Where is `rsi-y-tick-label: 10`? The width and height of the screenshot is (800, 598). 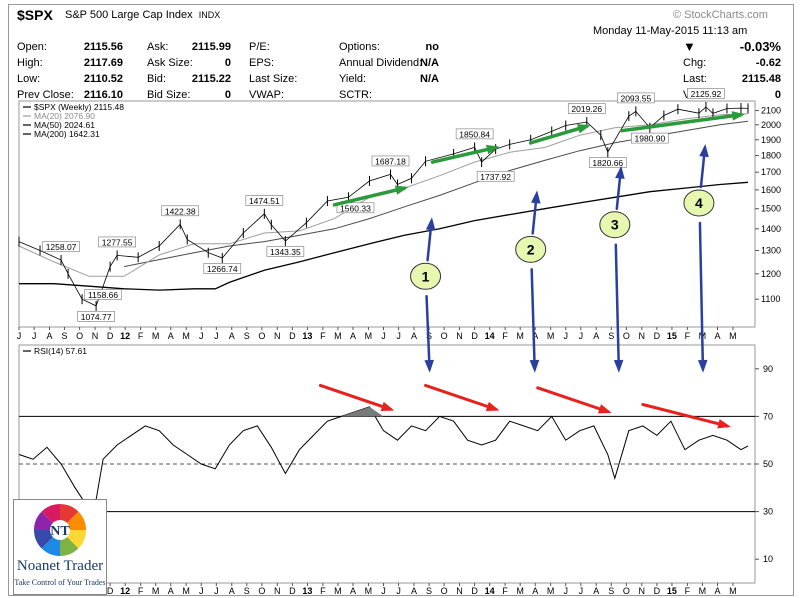
rsi-y-tick-label: 10 is located at coordinates (768, 559).